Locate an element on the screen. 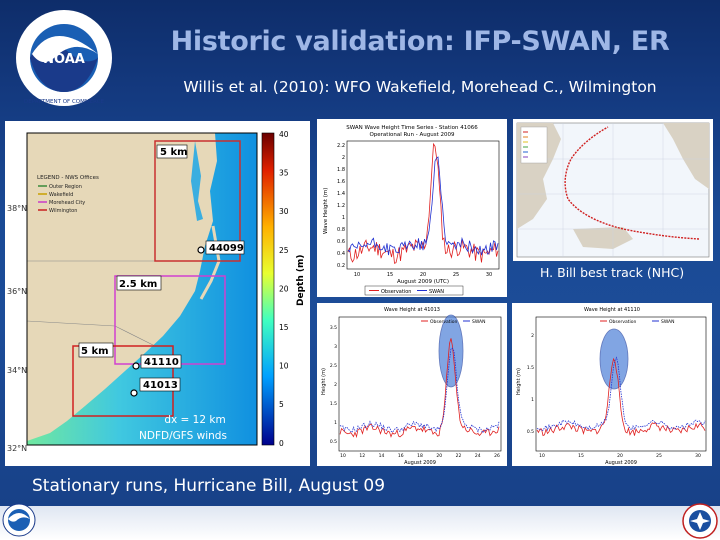 This screenshot has height=540, width=720. svg-text: 41110 is located at coordinates (161, 362).